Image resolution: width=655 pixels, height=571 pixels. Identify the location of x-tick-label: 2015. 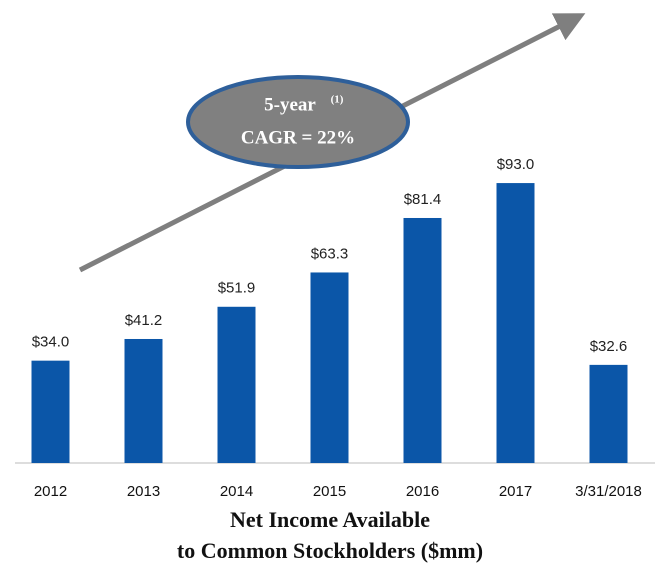
(329, 491).